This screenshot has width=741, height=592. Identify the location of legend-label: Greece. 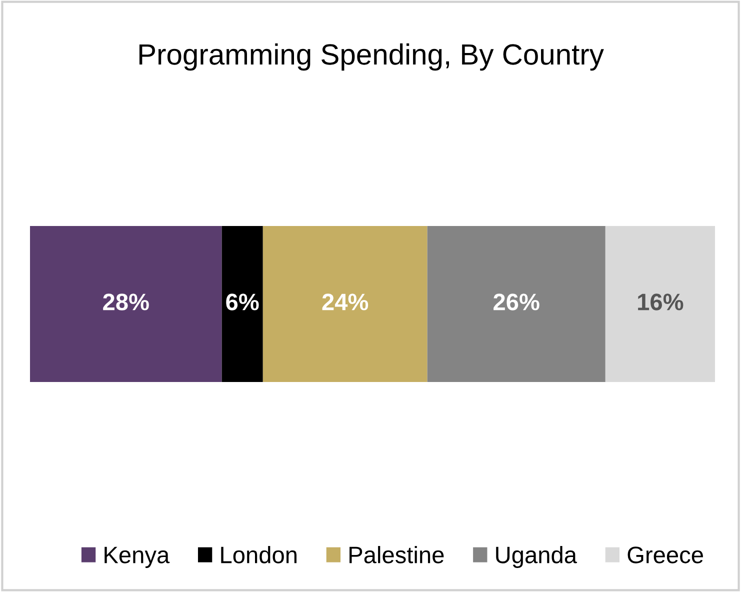
(665, 555).